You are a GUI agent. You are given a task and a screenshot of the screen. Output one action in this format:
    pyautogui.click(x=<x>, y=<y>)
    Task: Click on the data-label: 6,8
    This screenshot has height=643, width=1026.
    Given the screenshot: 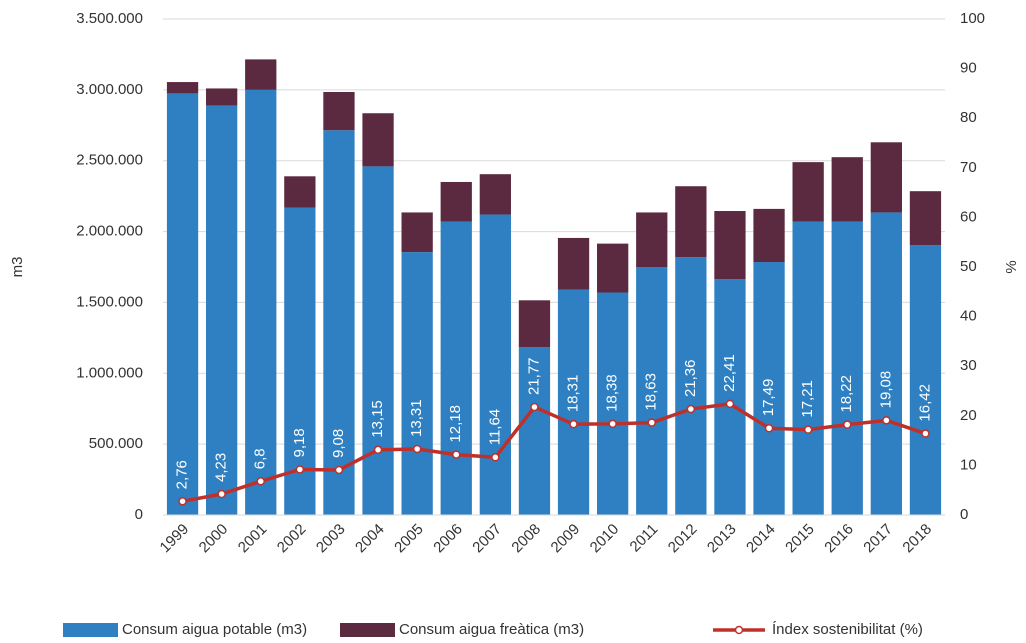 What is the action you would take?
    pyautogui.click(x=260, y=458)
    